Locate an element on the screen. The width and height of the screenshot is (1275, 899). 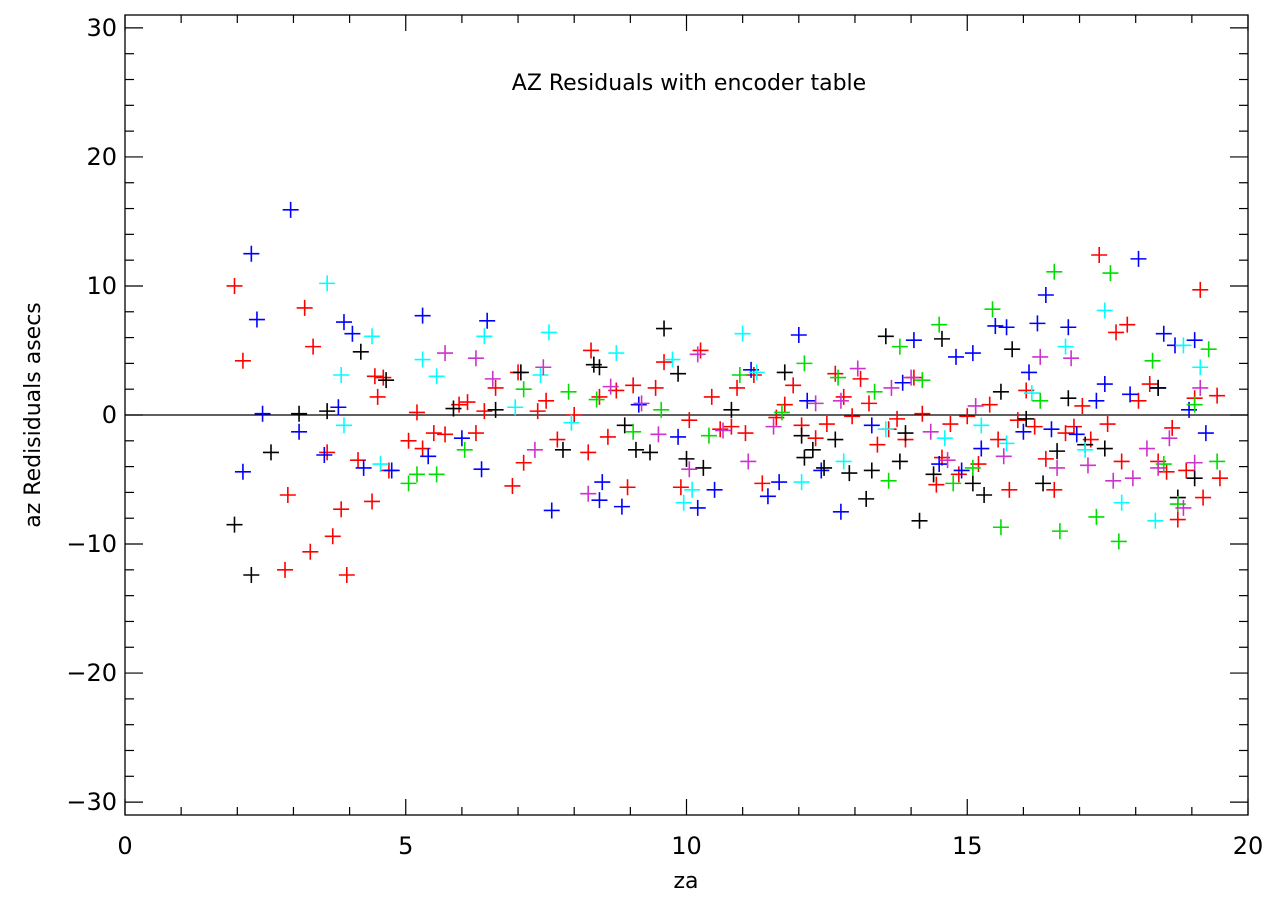
y-tick-label: 20 is located at coordinates (101, 157).